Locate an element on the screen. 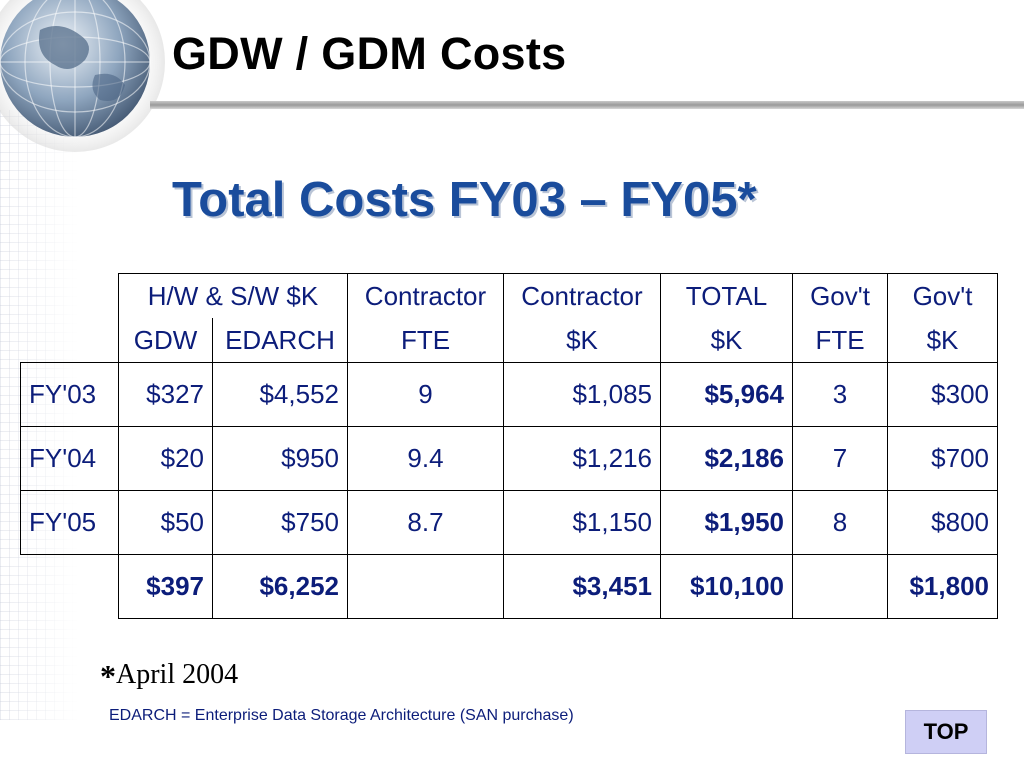  header-govt-fte: Gov't FTE is located at coordinates (840, 318).